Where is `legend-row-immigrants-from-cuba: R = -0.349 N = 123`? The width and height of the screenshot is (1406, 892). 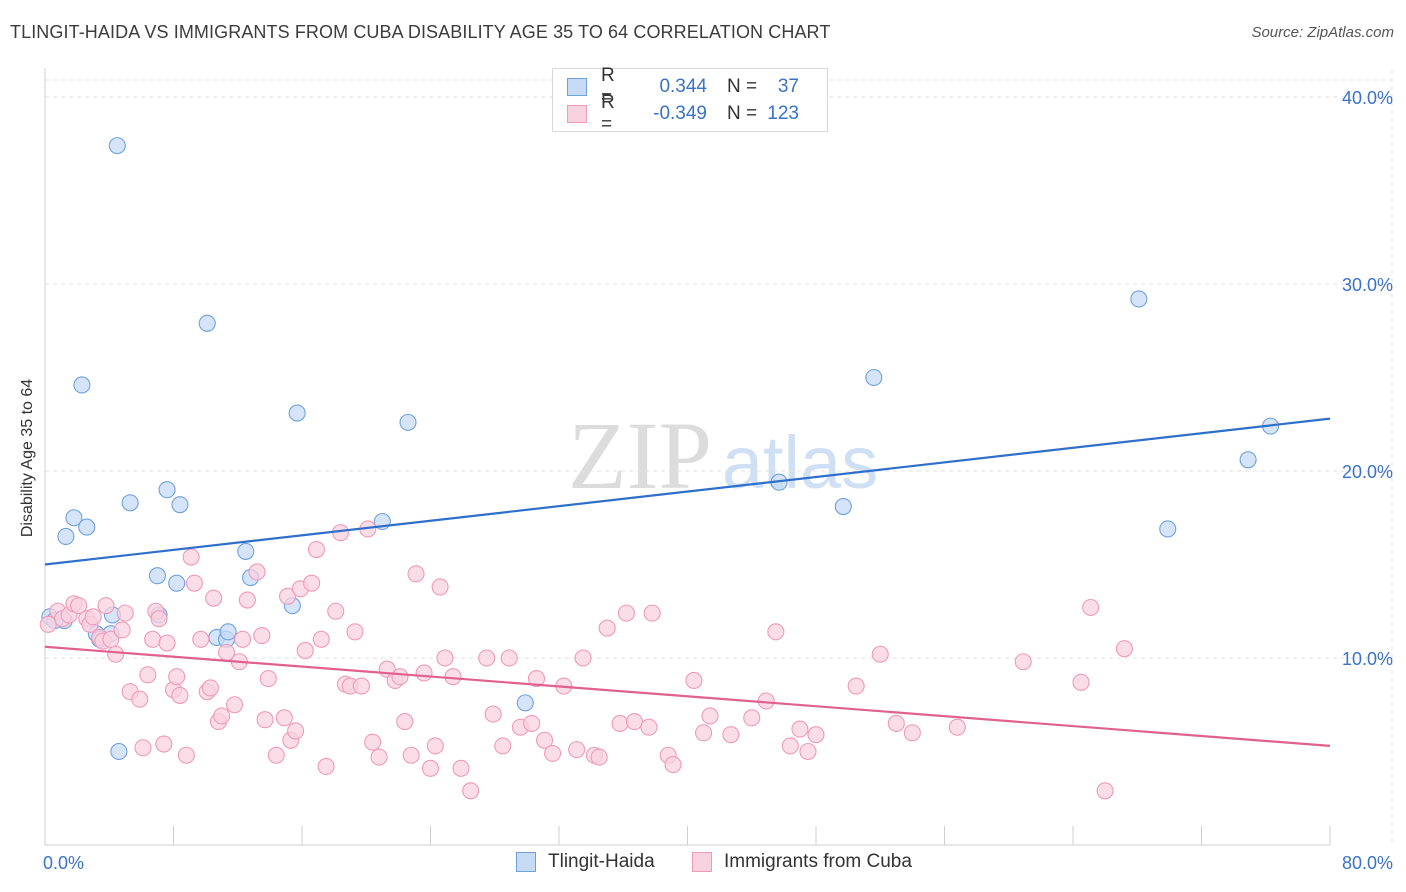
legend-row-immigrants-from-cuba: R = -0.349 N = 123 is located at coordinates (683, 113).